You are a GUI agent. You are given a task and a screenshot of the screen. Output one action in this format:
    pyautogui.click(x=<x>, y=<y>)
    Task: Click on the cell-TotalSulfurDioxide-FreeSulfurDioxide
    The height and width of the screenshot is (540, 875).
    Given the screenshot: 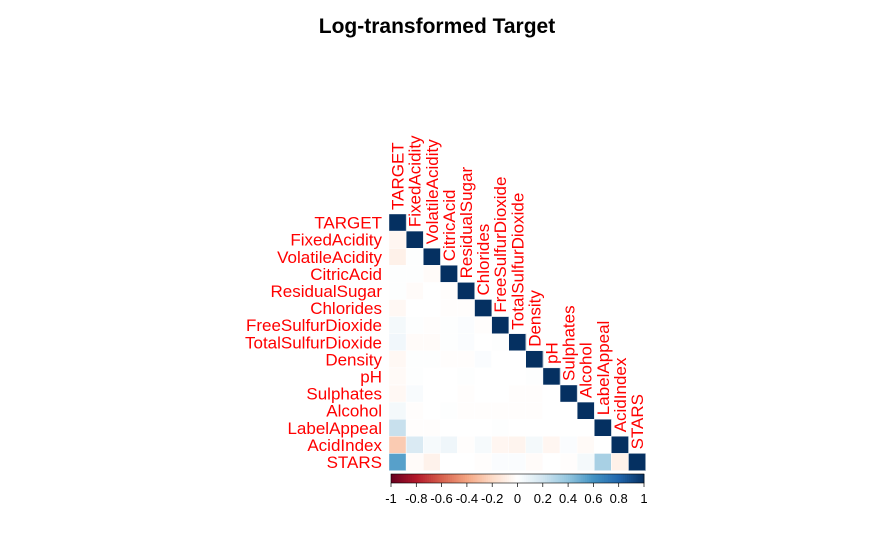 What is the action you would take?
    pyautogui.click(x=500, y=342)
    